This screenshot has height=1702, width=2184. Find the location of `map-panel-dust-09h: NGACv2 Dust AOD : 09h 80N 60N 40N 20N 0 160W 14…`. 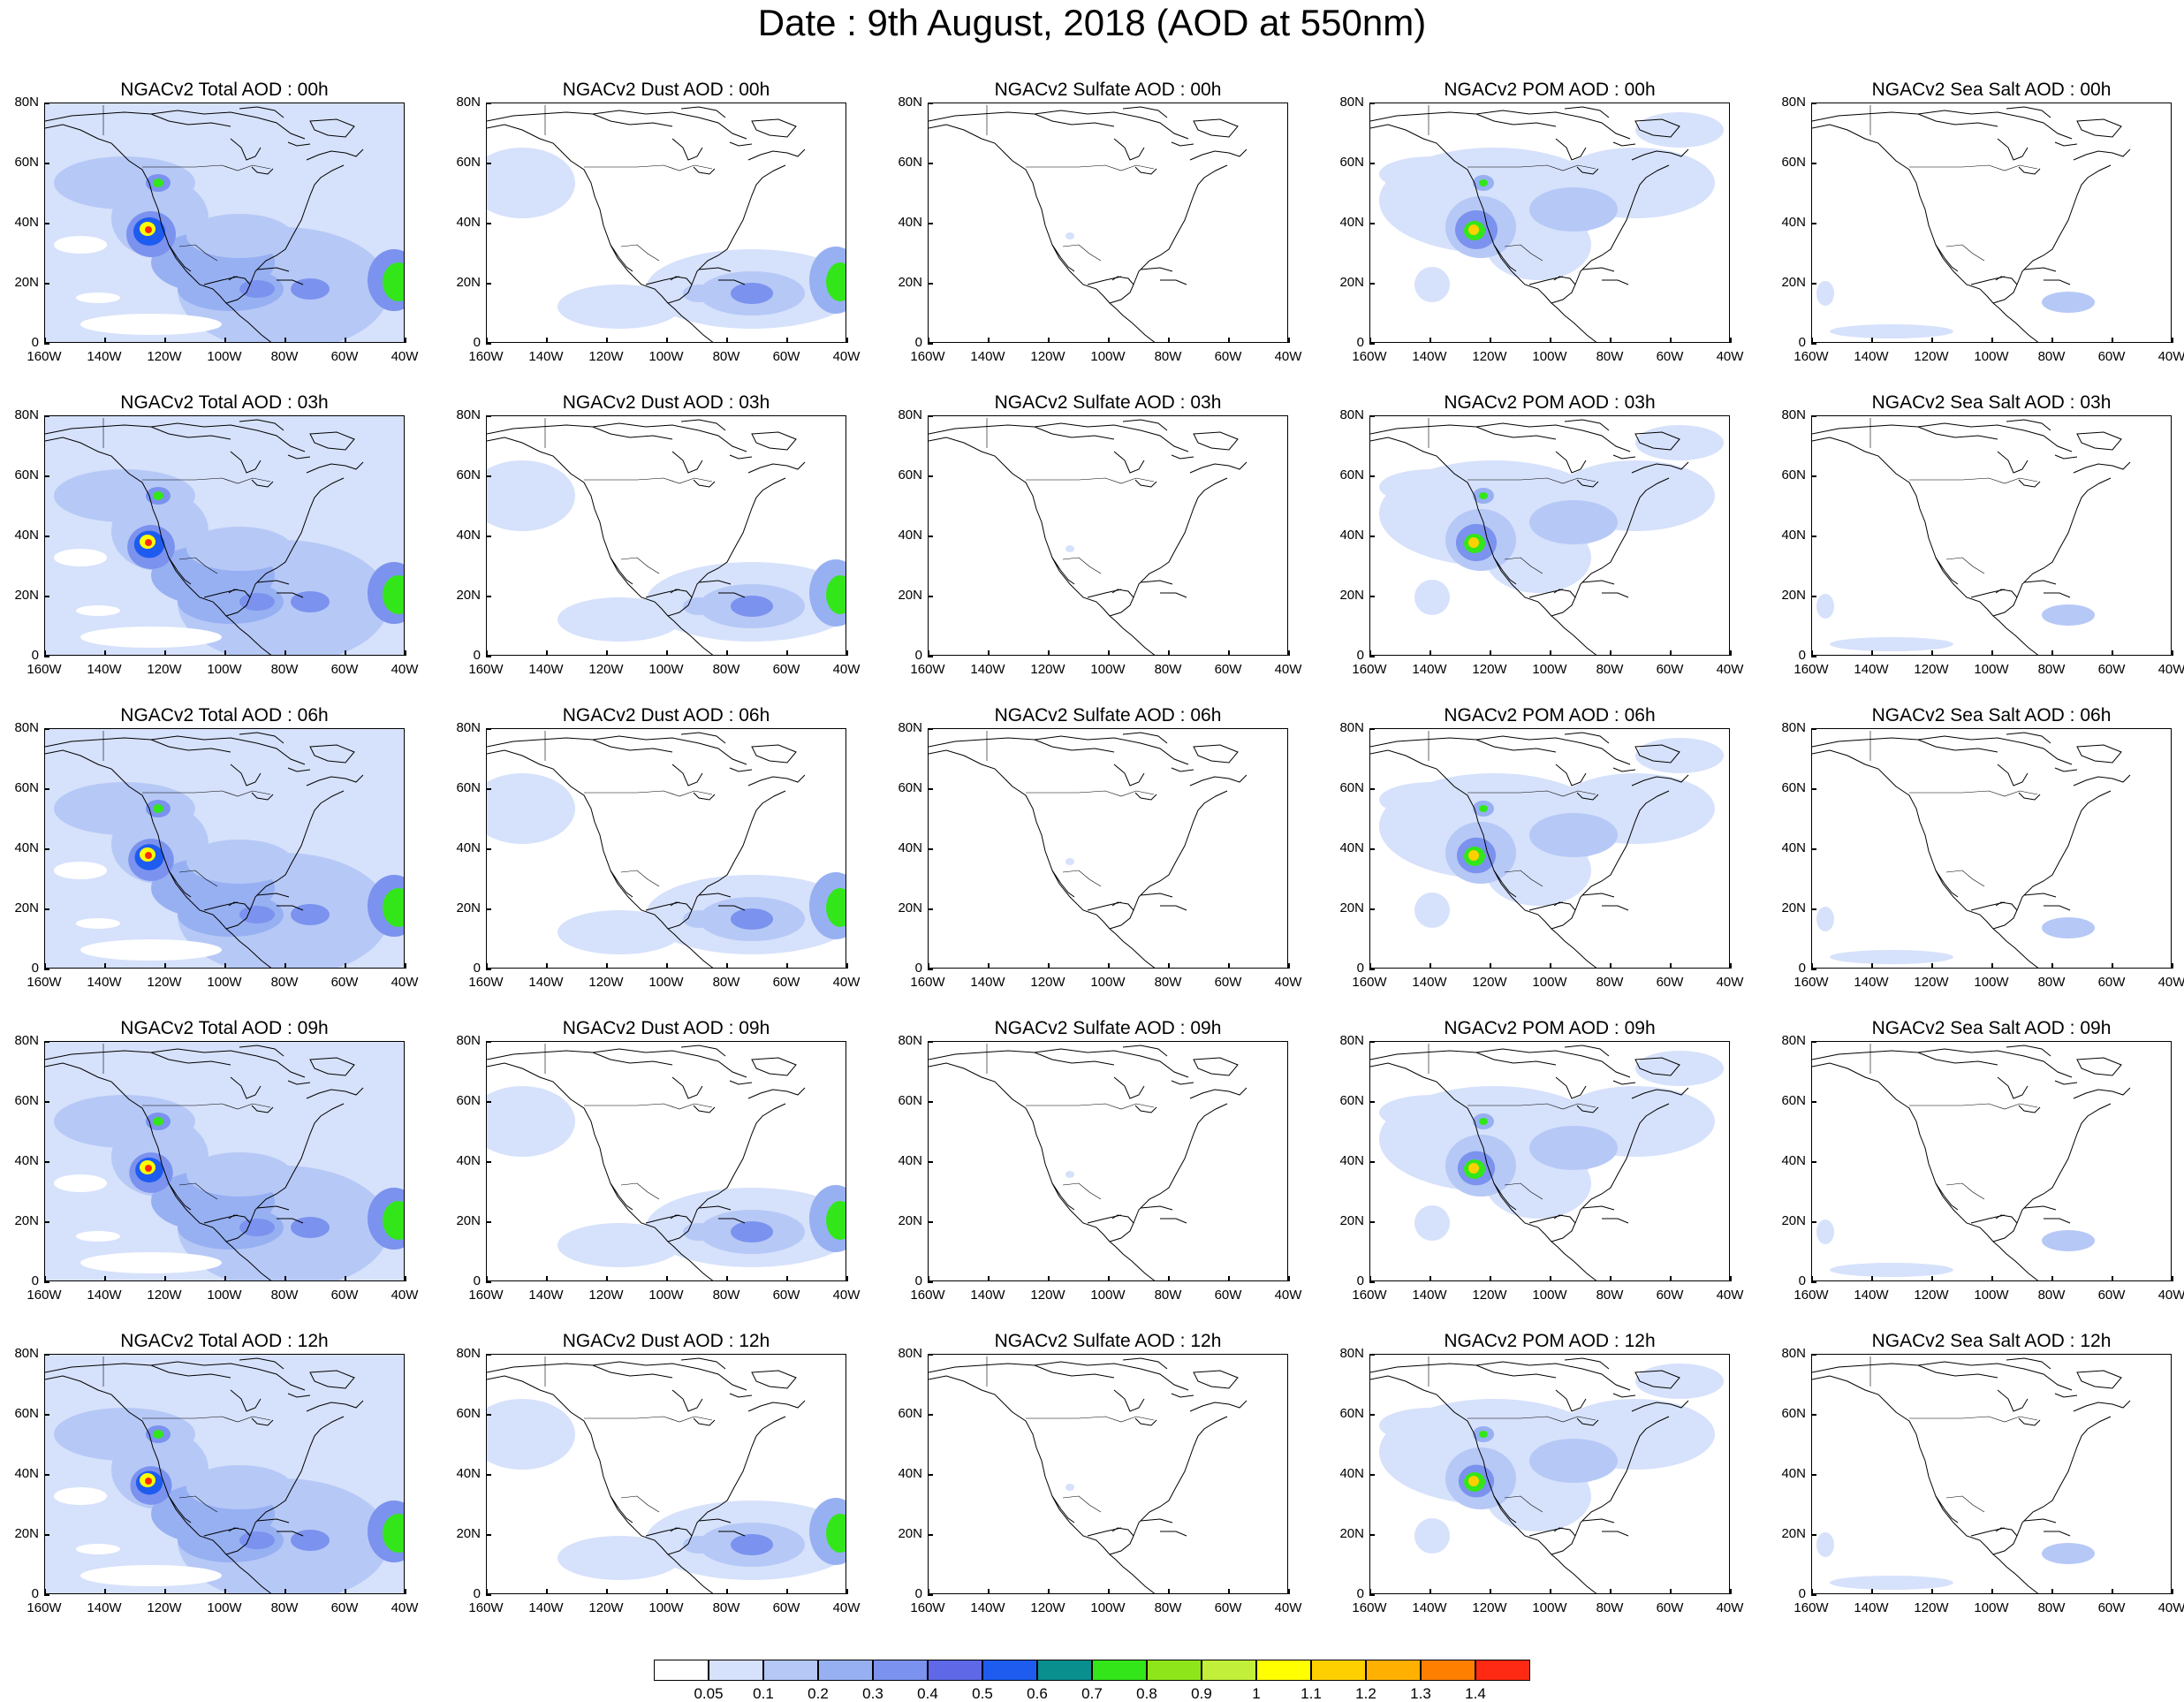

map-panel-dust-09h: NGACv2 Dust AOD : 09h 80N 60N 40N 20N 0 160W 14… is located at coordinates (662, 1174).